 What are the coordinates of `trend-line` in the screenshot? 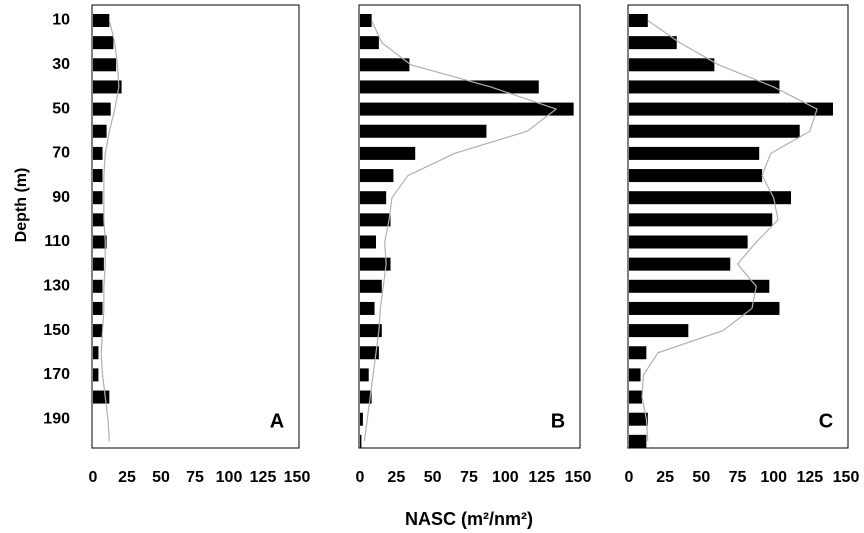 It's located at (110, 231).